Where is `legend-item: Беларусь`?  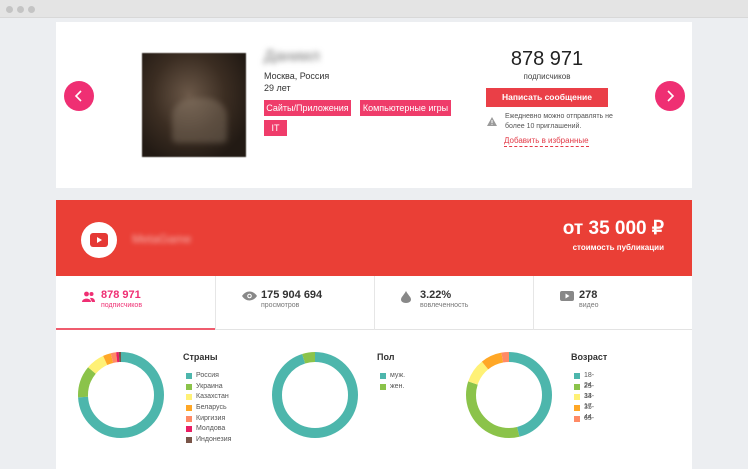
legend-item: Беларусь is located at coordinates (208, 408).